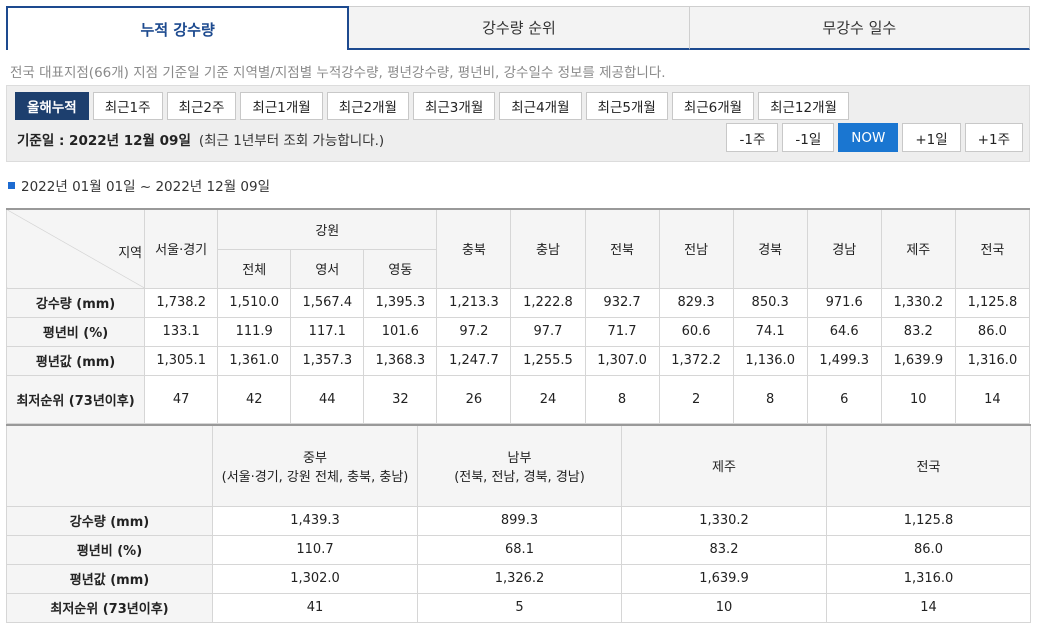 This screenshot has width=1037, height=633. What do you see at coordinates (626, 106) in the screenshot?
I see `period-button-5months: 최근5개월` at bounding box center [626, 106].